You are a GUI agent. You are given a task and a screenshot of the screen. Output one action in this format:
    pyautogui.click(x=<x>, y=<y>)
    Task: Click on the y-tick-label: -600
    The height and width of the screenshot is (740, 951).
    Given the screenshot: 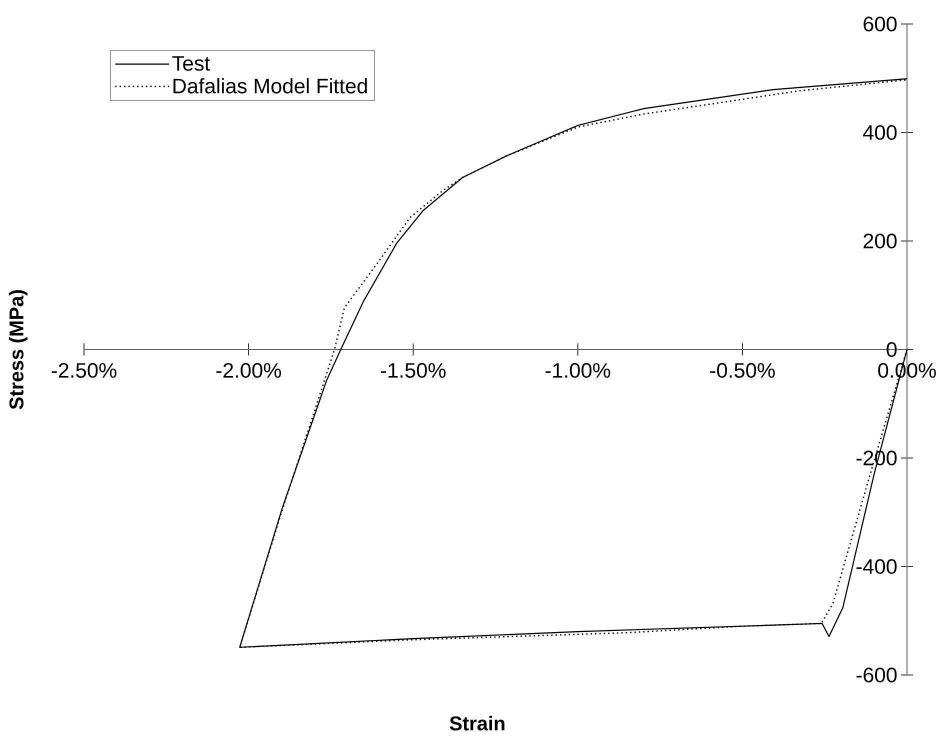 What is the action you would take?
    pyautogui.click(x=876, y=675)
    